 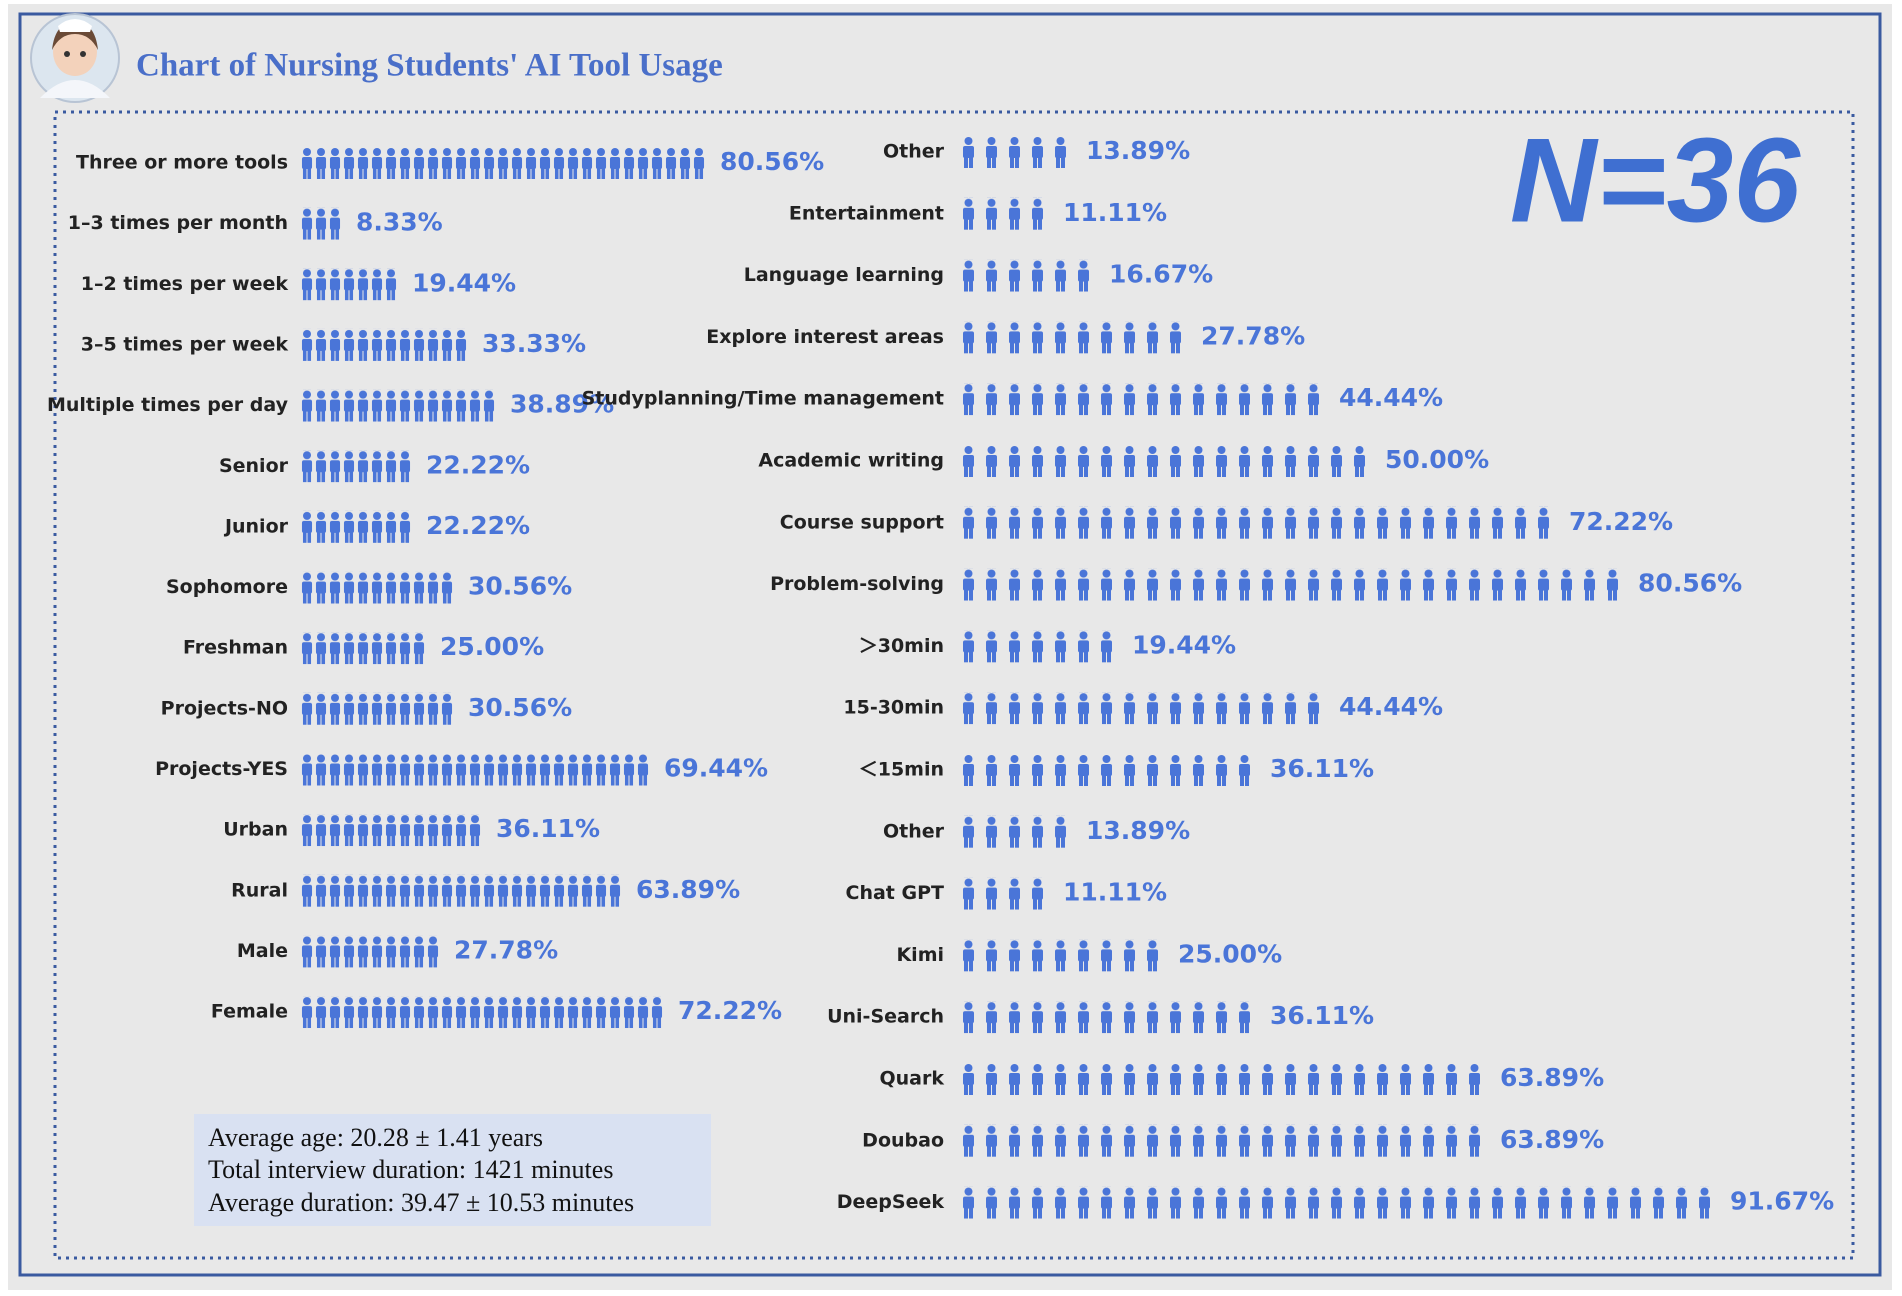 I want to click on category-label: ＜15min, so click(x=901, y=770).